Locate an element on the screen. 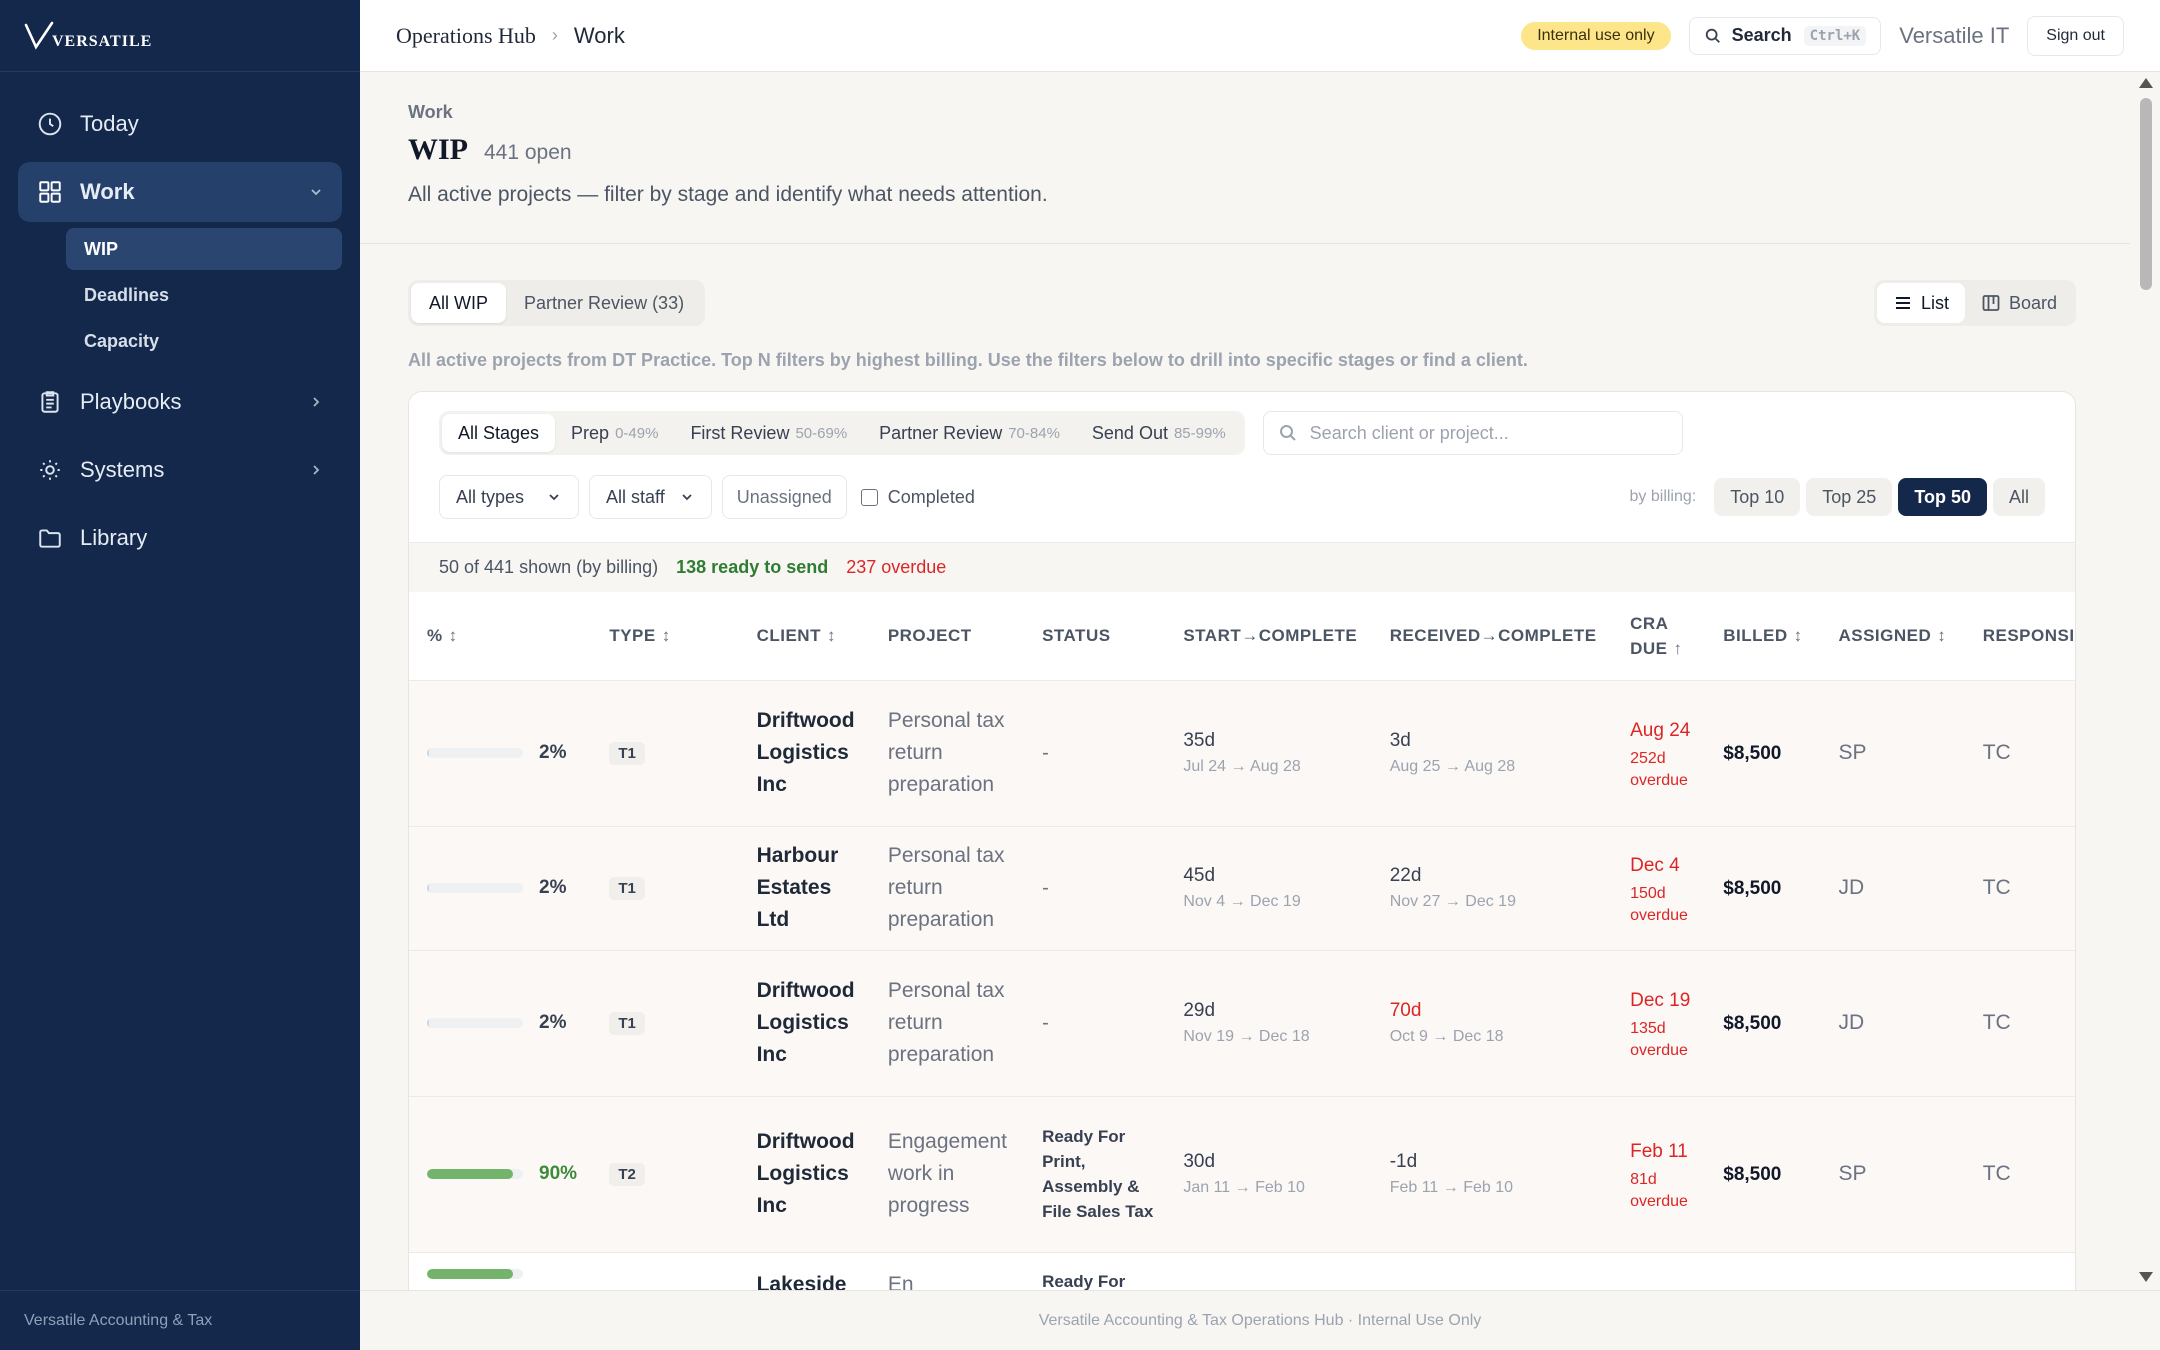  project-name: En is located at coordinates (900, 1281).